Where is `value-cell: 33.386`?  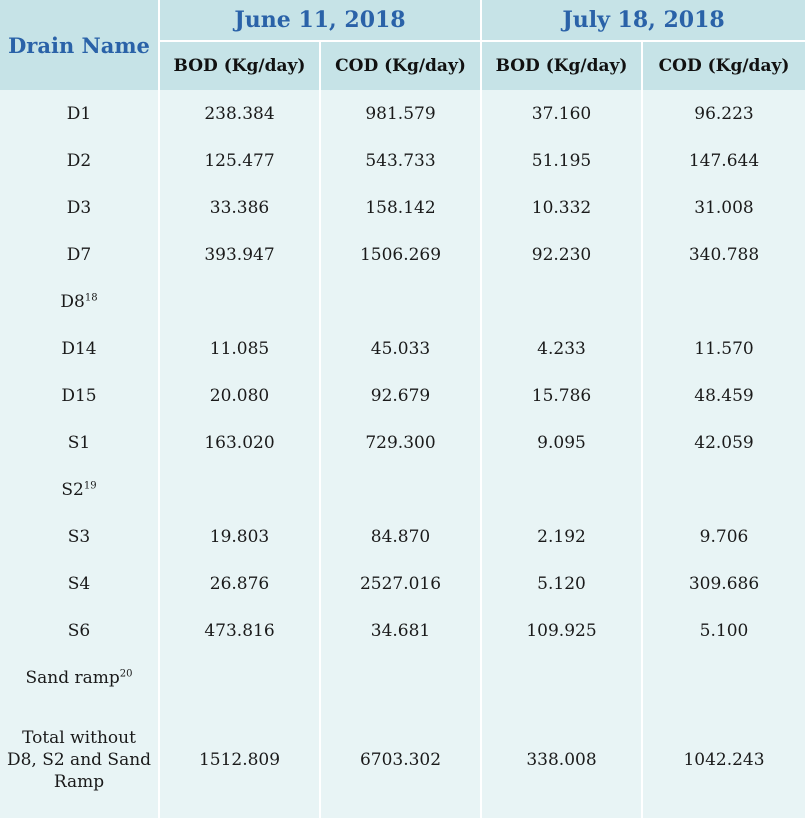
value-cell: 33.386 is located at coordinates (240, 207).